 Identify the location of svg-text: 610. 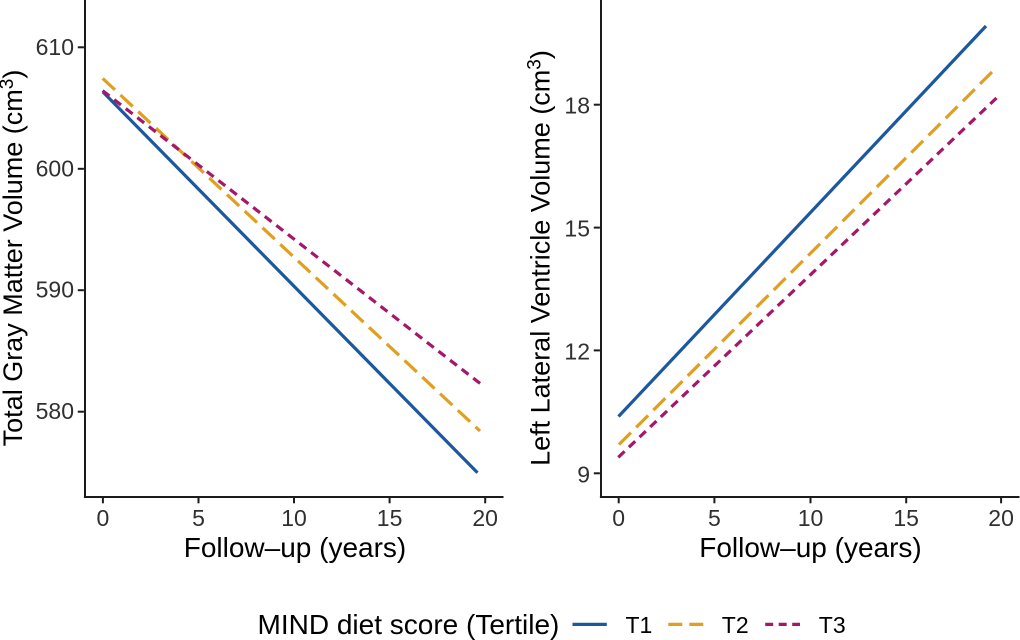
(55, 47).